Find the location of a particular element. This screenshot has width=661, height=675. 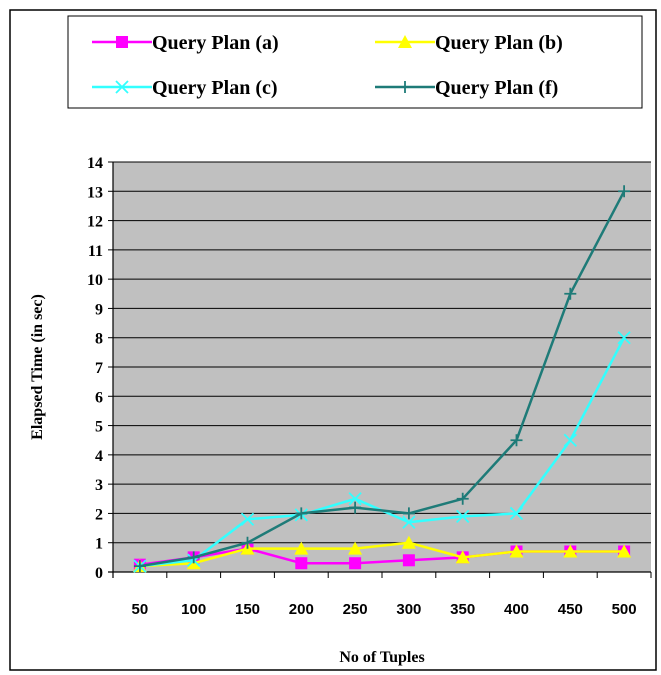

y-tick-label: 2 is located at coordinates (99, 514).